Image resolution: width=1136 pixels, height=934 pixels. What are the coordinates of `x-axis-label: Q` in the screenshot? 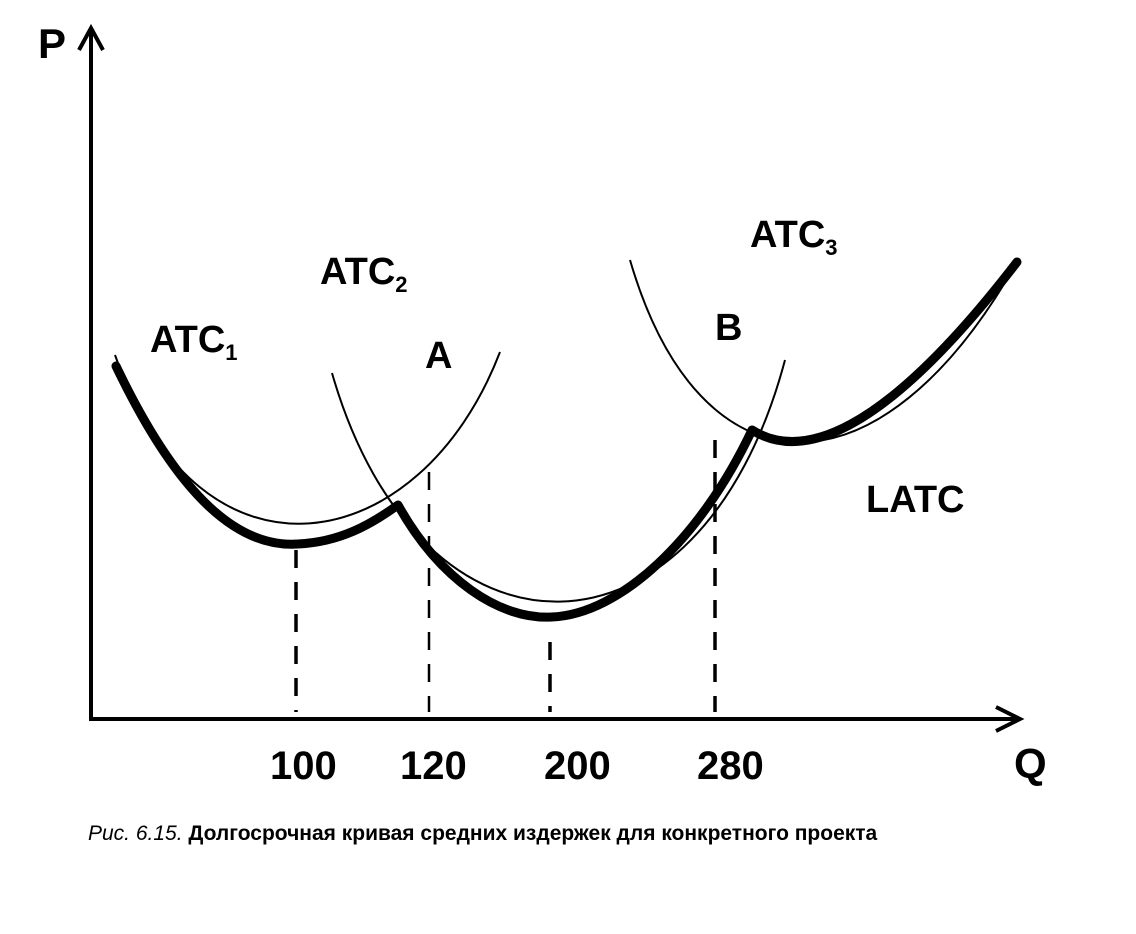 It's located at (1030, 763).